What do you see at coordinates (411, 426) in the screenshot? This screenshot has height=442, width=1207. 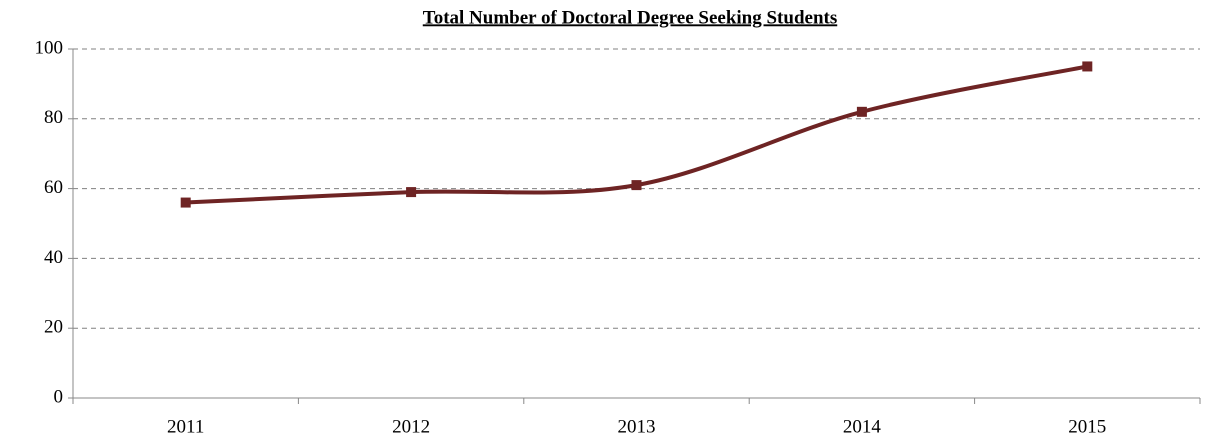 I see `x-tick-label: 2012` at bounding box center [411, 426].